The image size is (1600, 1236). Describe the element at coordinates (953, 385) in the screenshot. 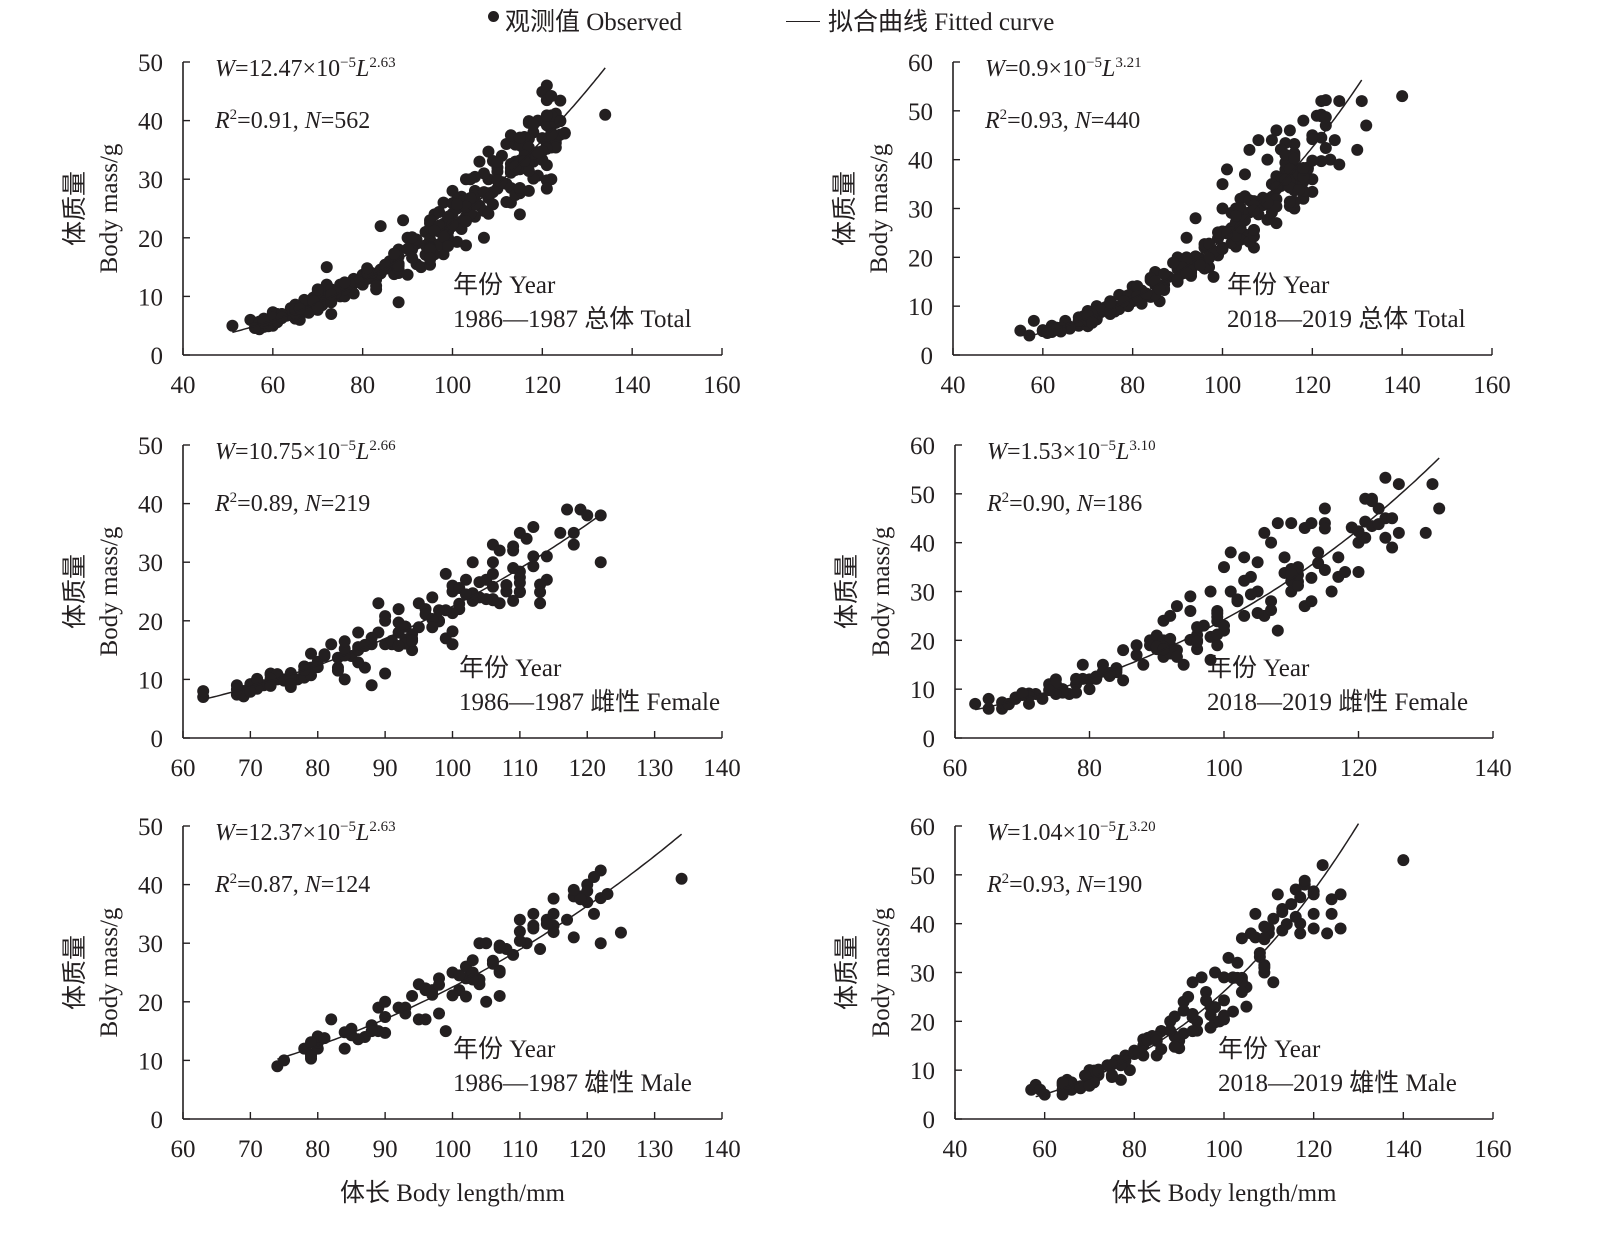

I see `x-tick-label: 40` at that location.